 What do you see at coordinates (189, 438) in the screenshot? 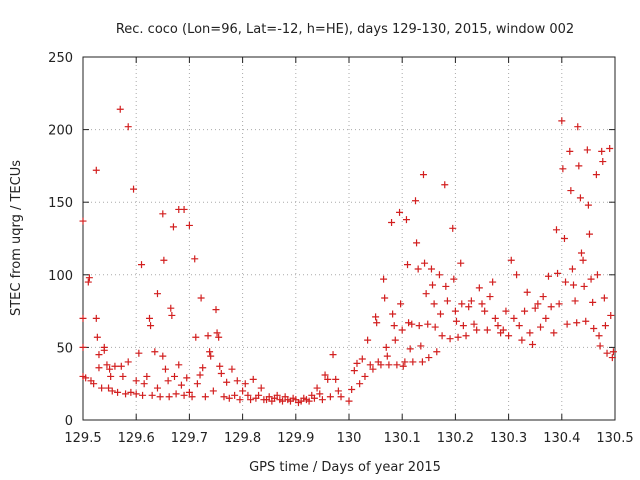
I see `x-tick-label: 129.7` at bounding box center [189, 438].